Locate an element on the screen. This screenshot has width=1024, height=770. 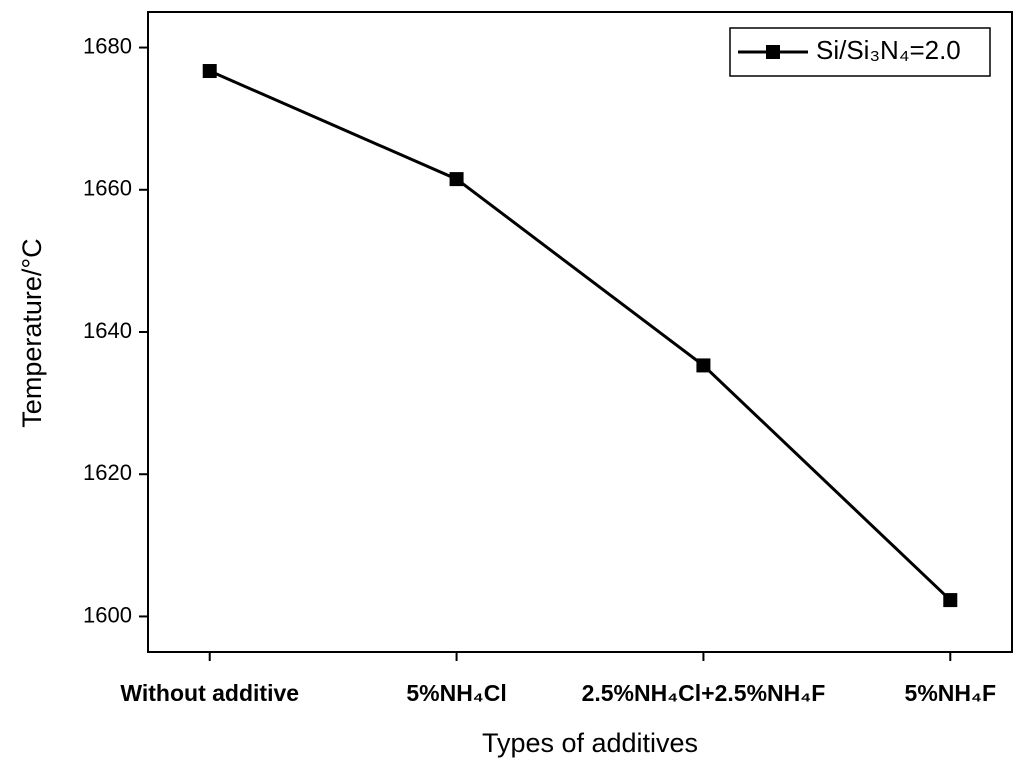
x-tick-label: 2.5%NH₄Cl+2.5%NH₄F is located at coordinates (704, 693).